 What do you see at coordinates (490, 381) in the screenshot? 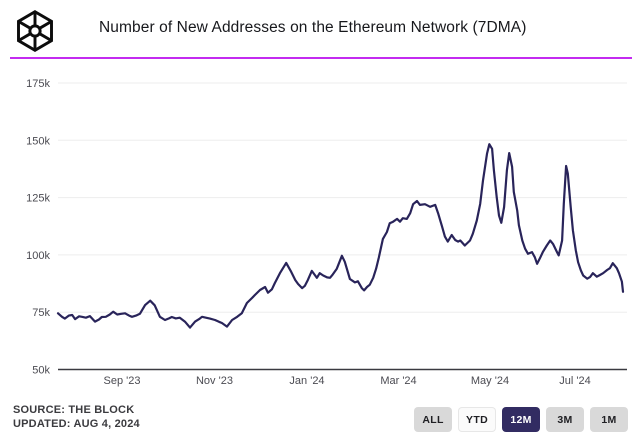
I see `x-axis-tick-label: May '24` at bounding box center [490, 381].